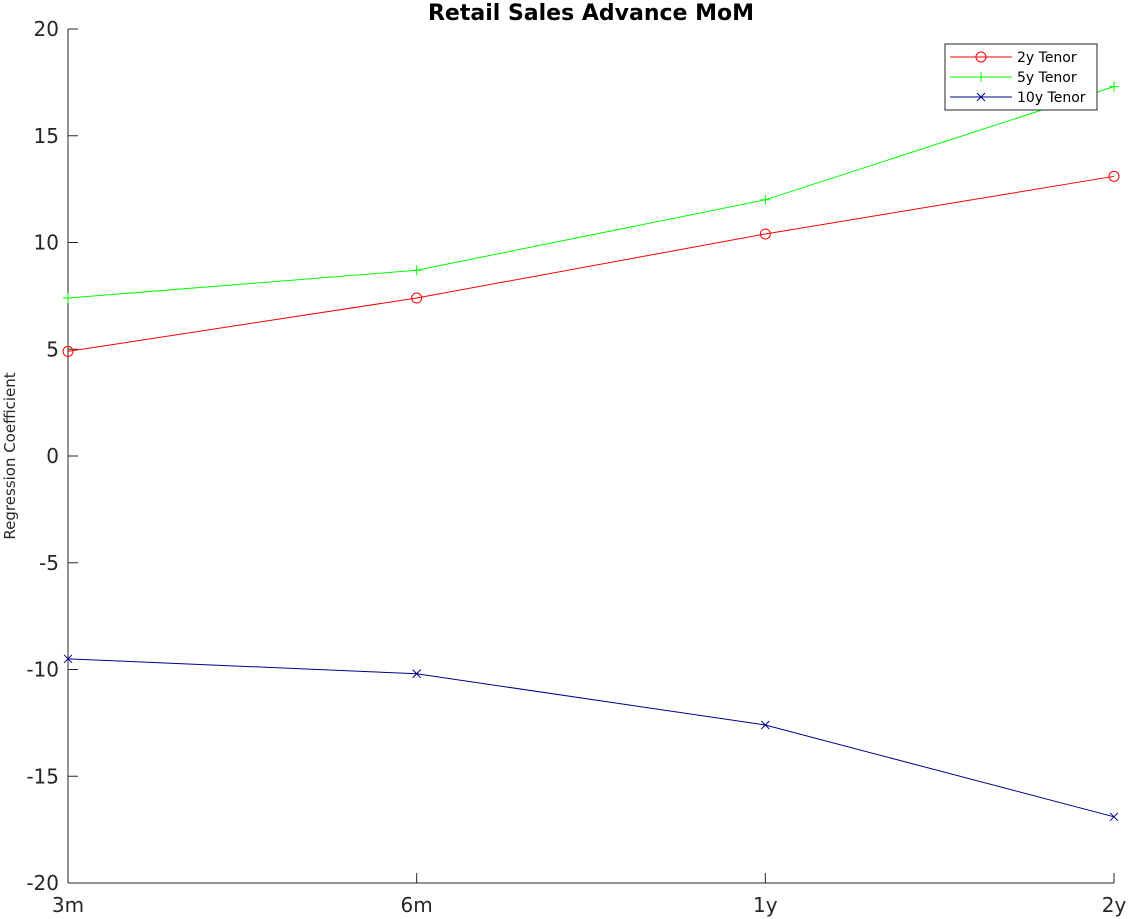 The image size is (1128, 919). Describe the element at coordinates (10, 455) in the screenshot. I see `y-axis-label: Regression Coefficient` at that location.